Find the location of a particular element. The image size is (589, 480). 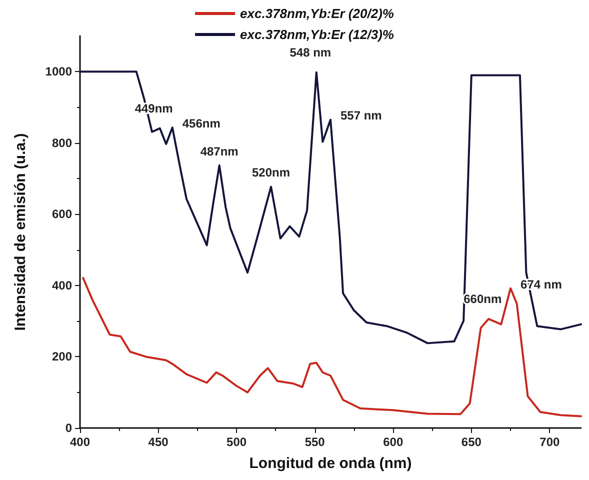

y-tick-label: 200 is located at coordinates (62, 357).